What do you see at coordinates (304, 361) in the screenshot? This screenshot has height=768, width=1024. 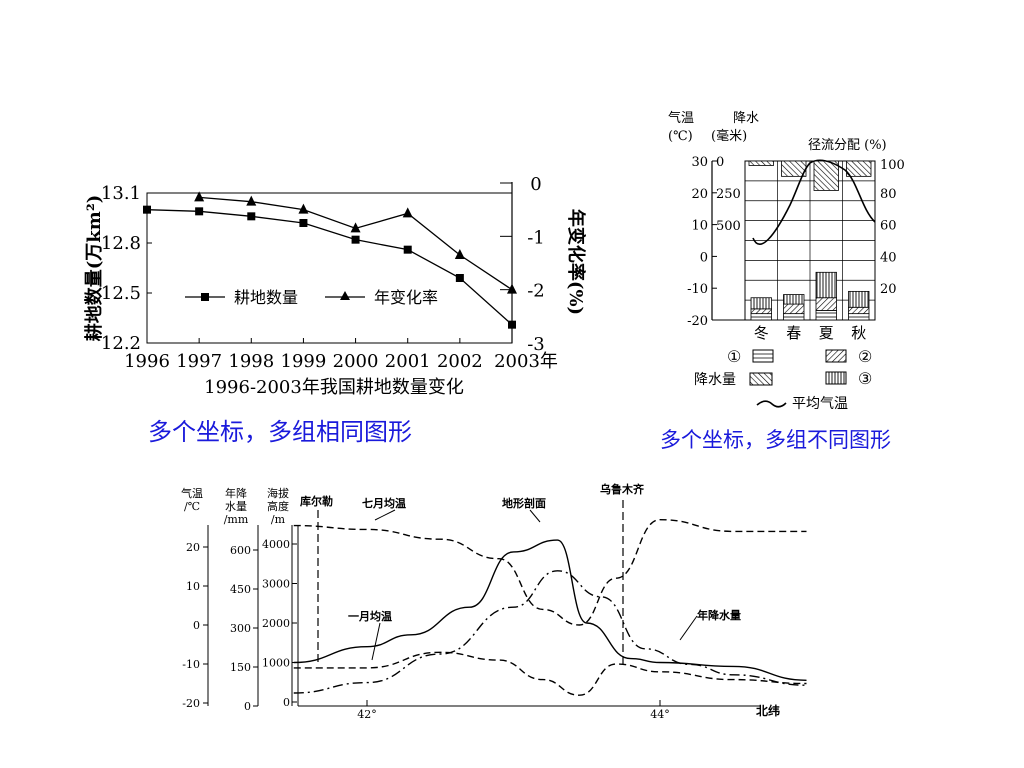 I see `x-tick-label: 1999` at bounding box center [304, 361].